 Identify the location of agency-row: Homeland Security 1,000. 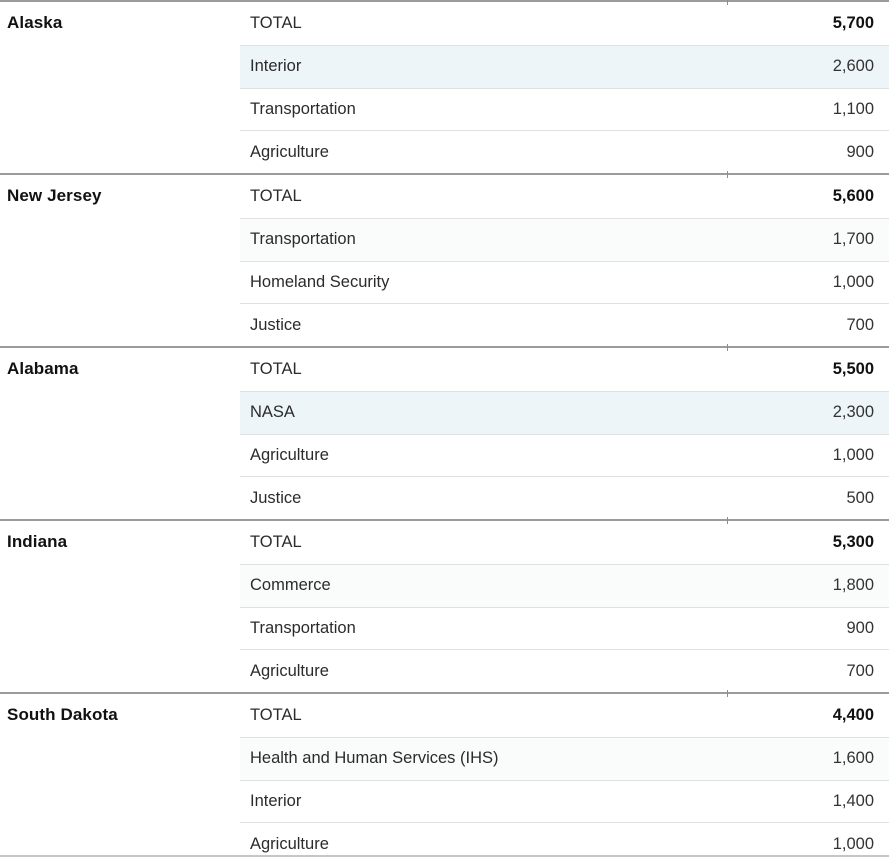
(564, 282).